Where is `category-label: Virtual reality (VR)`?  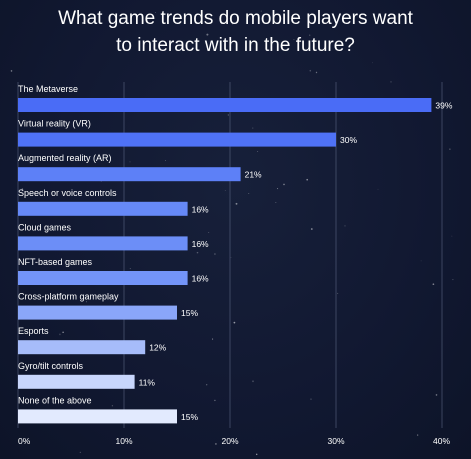
category-label: Virtual reality (VR) is located at coordinates (54, 124).